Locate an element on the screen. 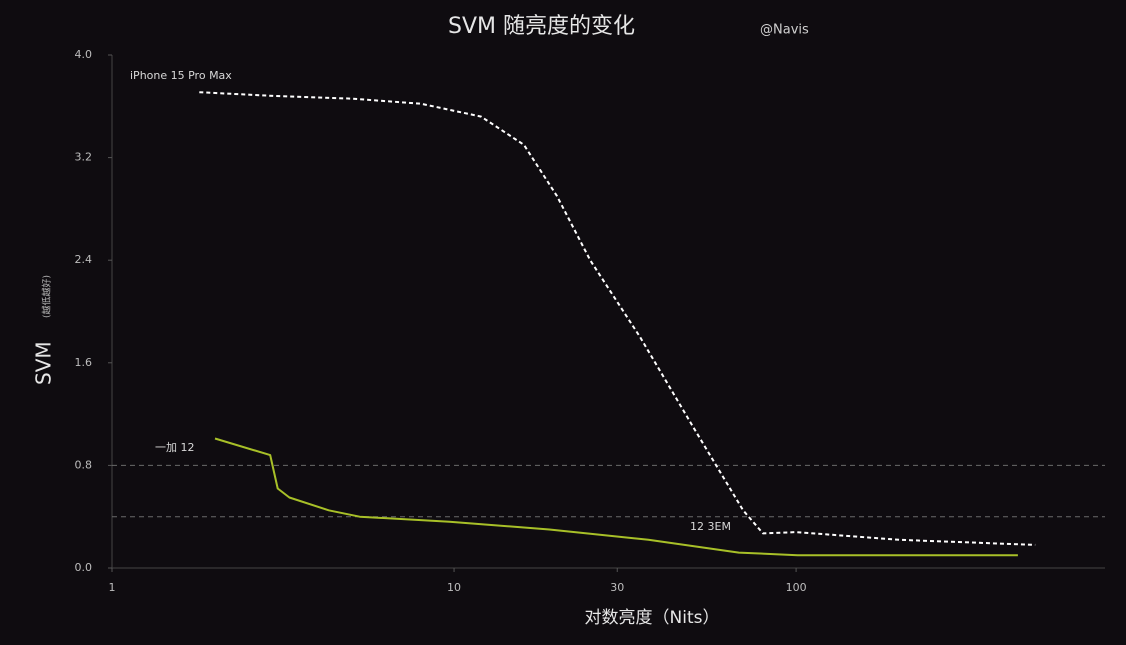  y-axis-note: (越低越好) is located at coordinates (47, 296).